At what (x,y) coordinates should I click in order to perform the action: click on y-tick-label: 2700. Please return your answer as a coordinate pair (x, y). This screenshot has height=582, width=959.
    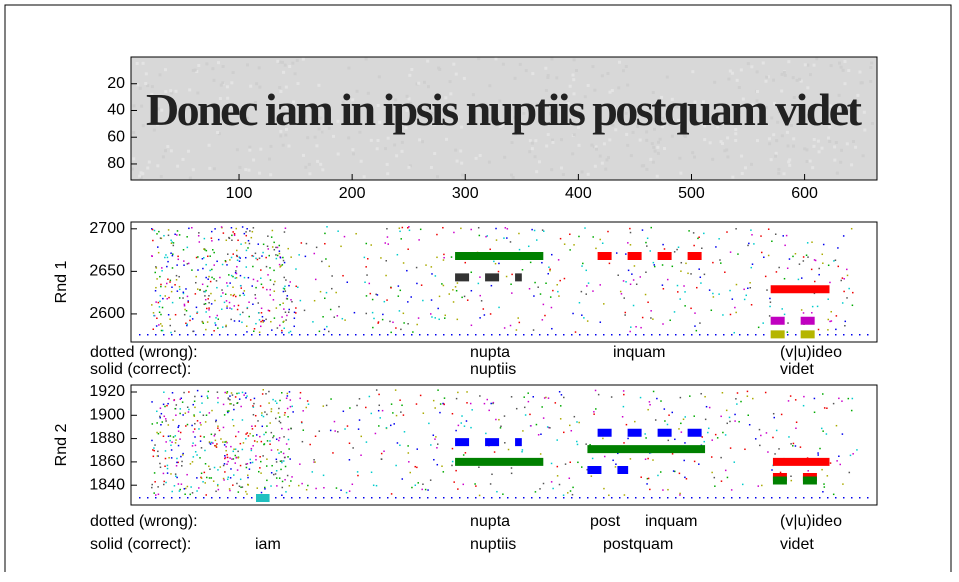
    Looking at the image, I should click on (107, 228).